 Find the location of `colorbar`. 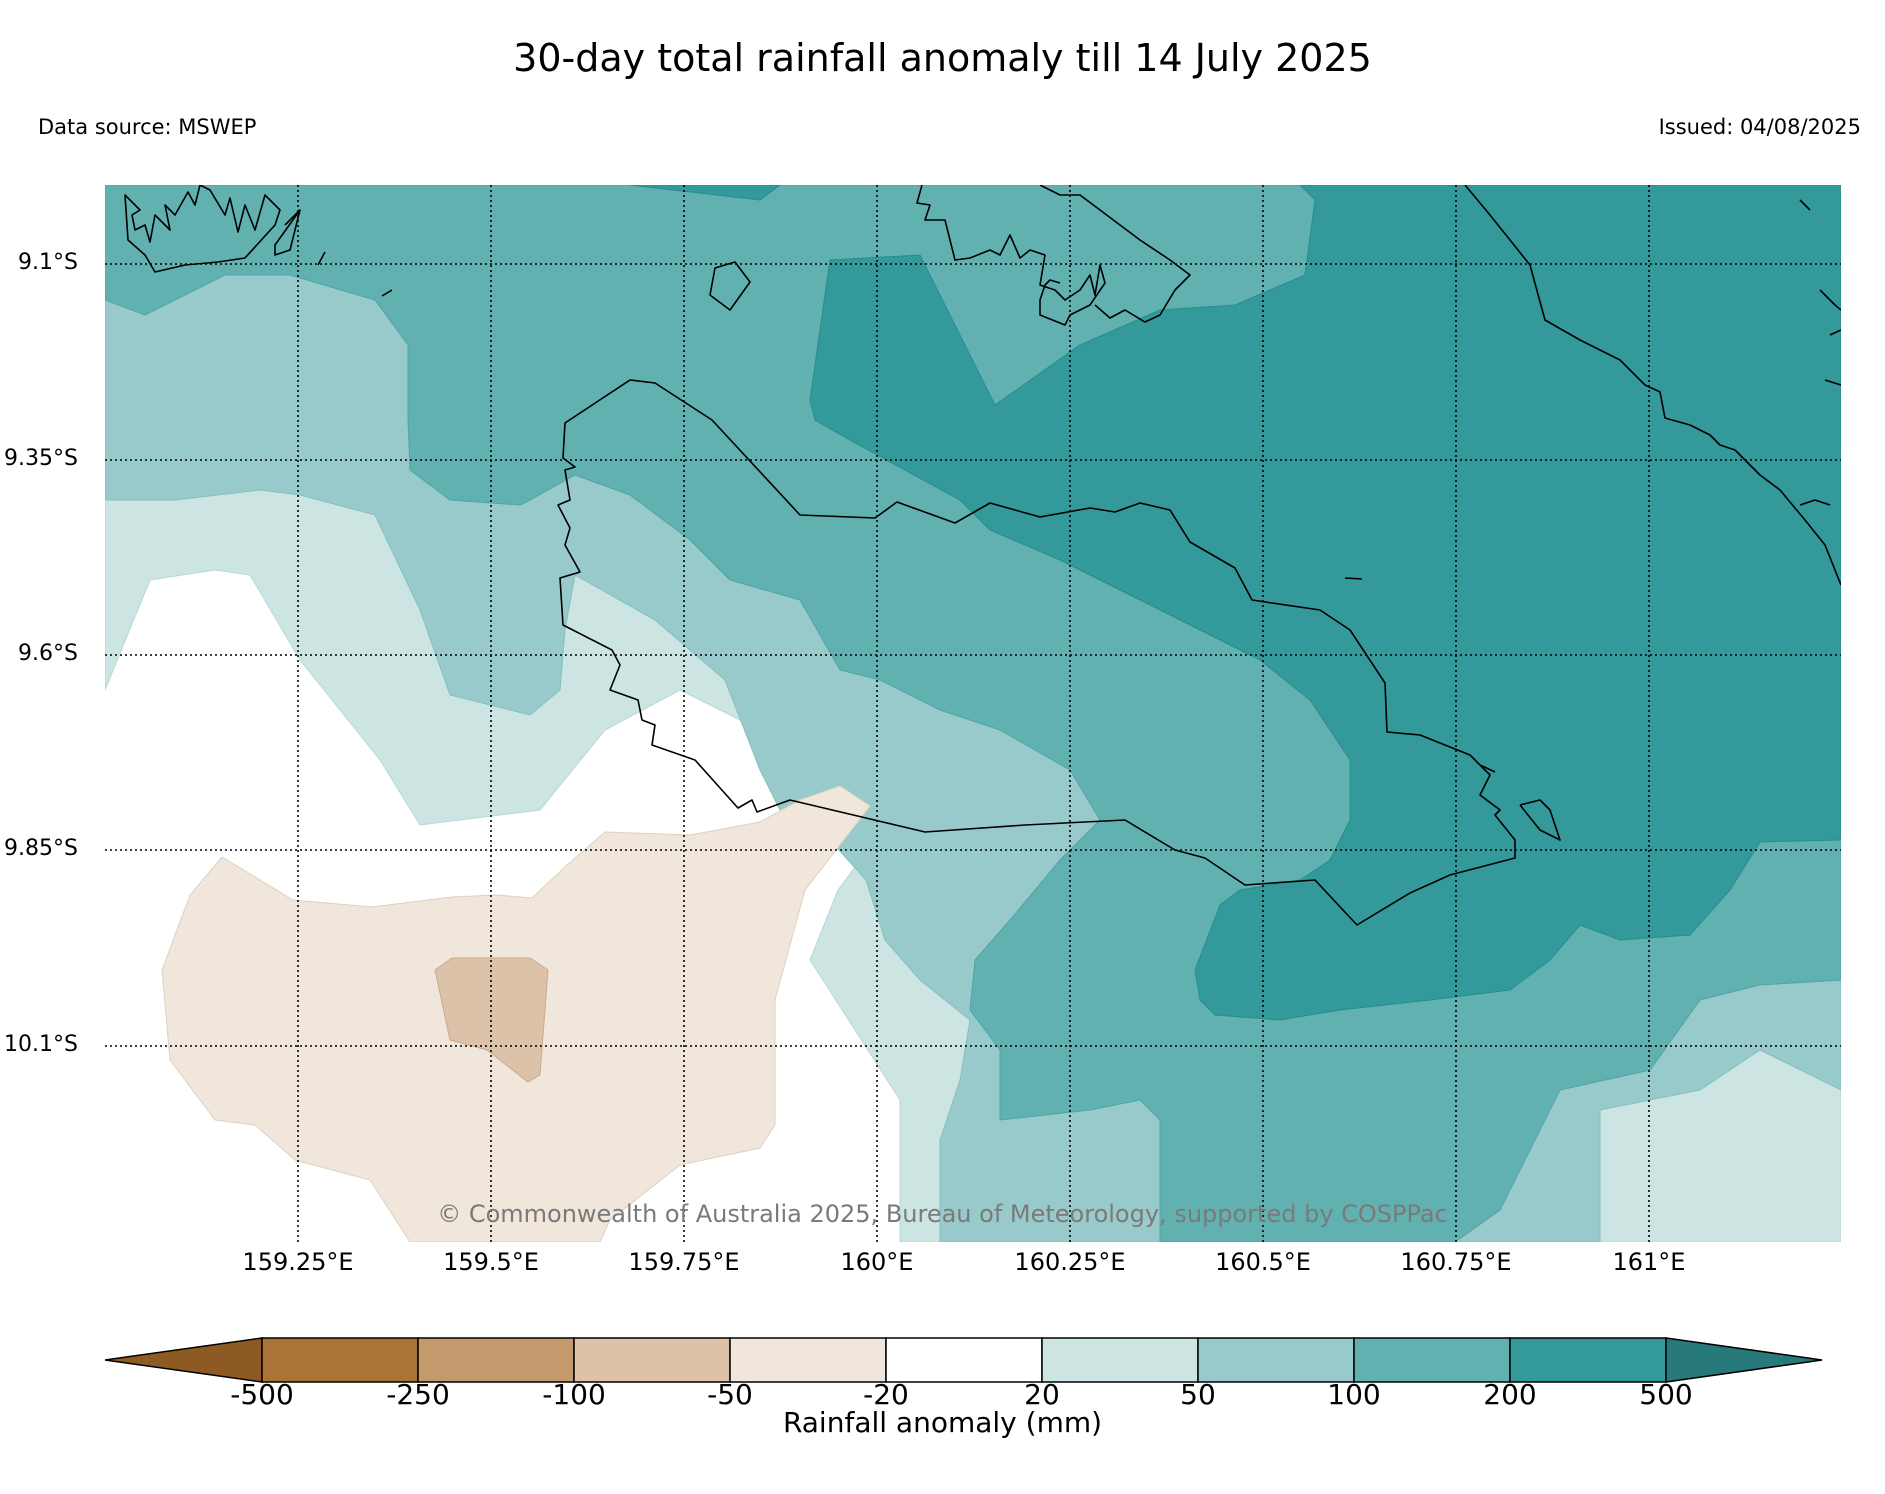

colorbar is located at coordinates (963, 1360).